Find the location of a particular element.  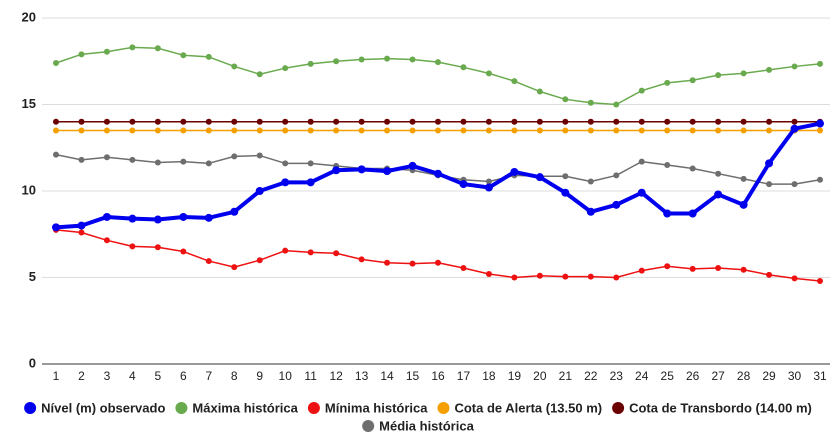

y-tick-label: 10 is located at coordinates (29, 189).